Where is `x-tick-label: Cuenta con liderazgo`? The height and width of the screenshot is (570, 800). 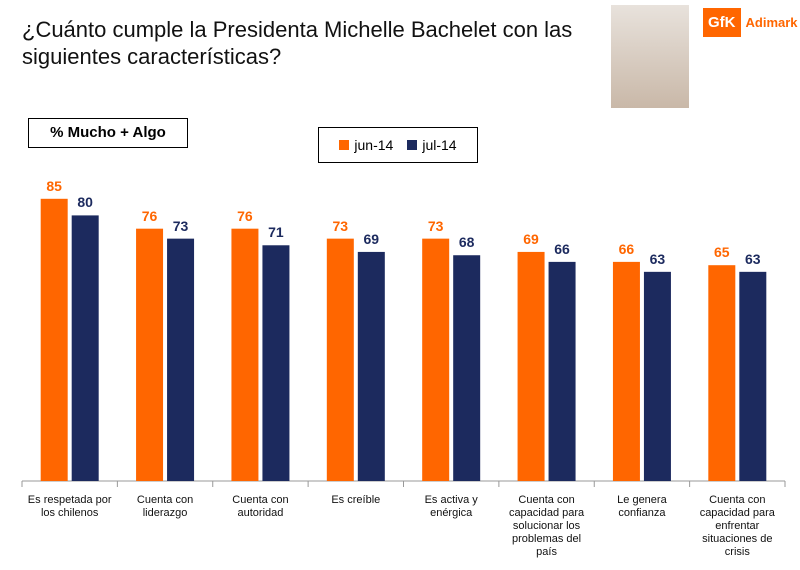
x-tick-label: Cuenta con liderazgo is located at coordinates (165, 506).